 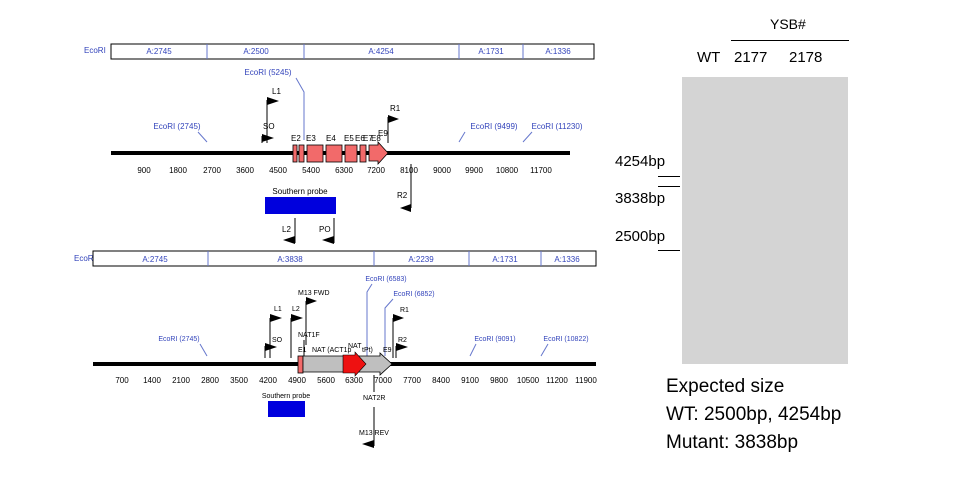 What do you see at coordinates (709, 57) in the screenshot?
I see `lane-wt: WT` at bounding box center [709, 57].